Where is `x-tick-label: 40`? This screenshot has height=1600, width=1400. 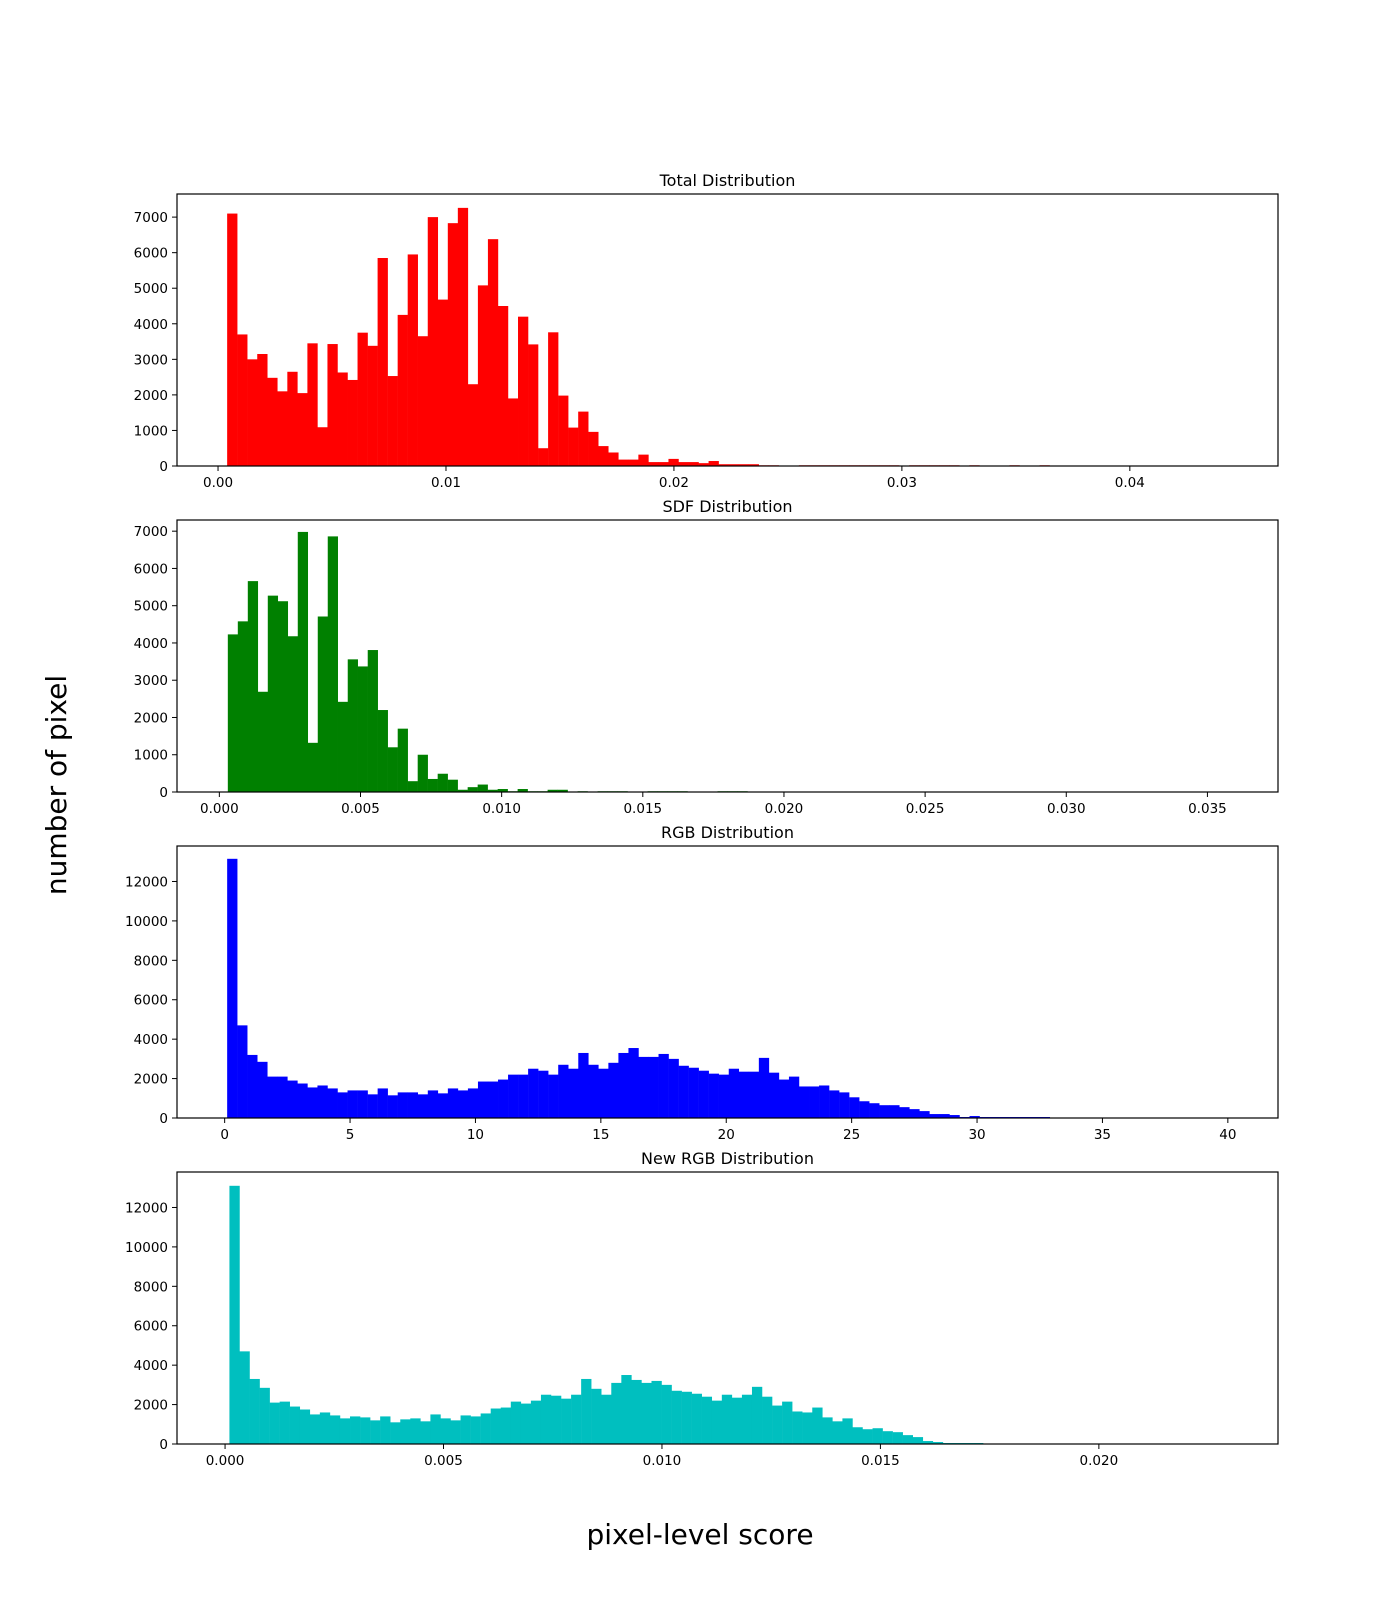
x-tick-label: 40 is located at coordinates (1227, 1135).